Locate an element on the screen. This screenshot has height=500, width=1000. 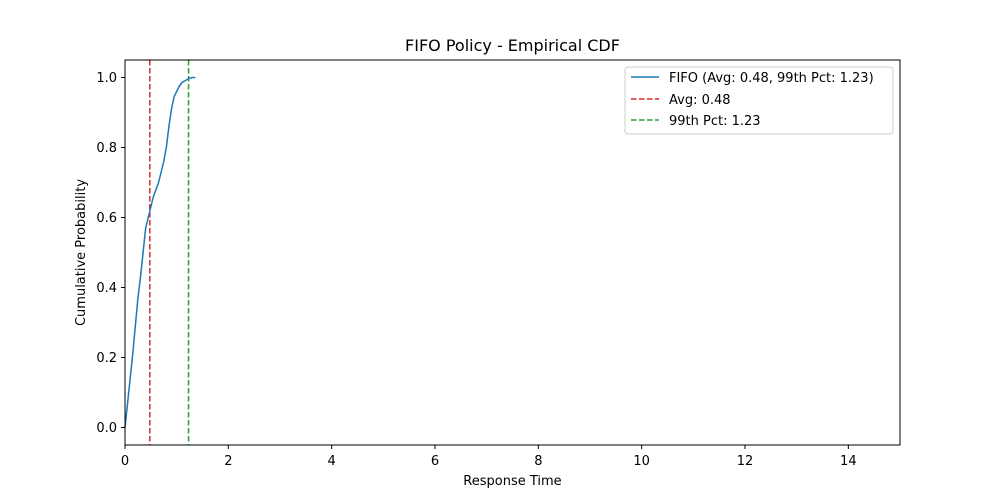
chart-title: FIFO Policy - Empirical CDF is located at coordinates (512, 45).